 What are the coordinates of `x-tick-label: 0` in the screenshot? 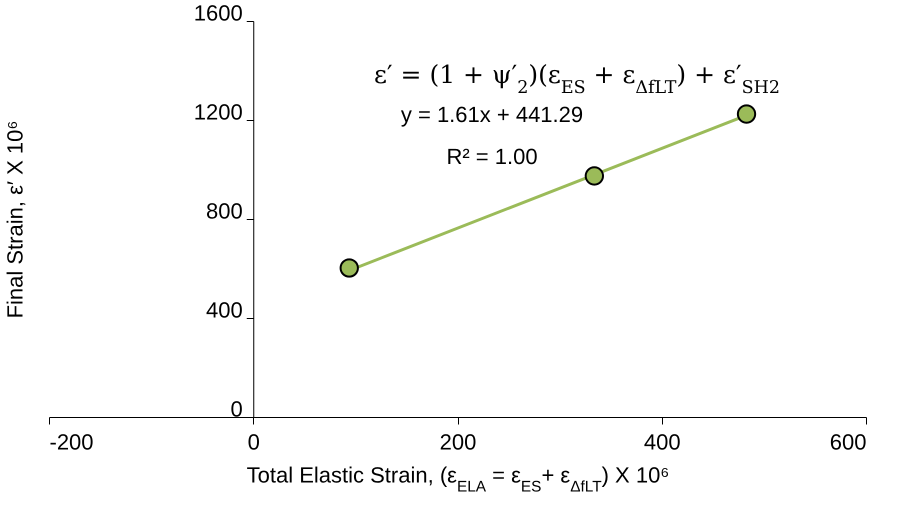 It's located at (254, 442).